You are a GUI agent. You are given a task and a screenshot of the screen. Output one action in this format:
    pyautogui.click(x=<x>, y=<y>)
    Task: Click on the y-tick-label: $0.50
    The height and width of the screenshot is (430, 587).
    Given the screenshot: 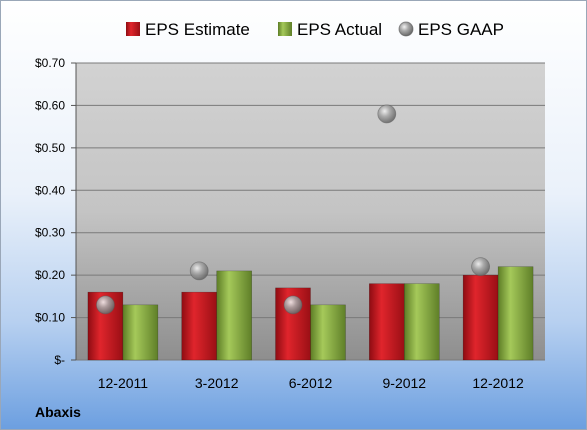 What is the action you would take?
    pyautogui.click(x=50, y=148)
    